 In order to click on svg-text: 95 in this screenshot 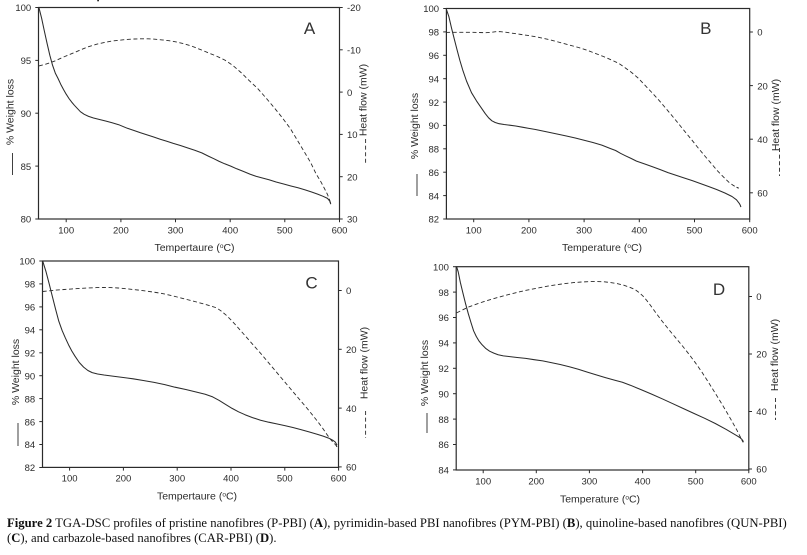, I will do `click(26, 61)`.